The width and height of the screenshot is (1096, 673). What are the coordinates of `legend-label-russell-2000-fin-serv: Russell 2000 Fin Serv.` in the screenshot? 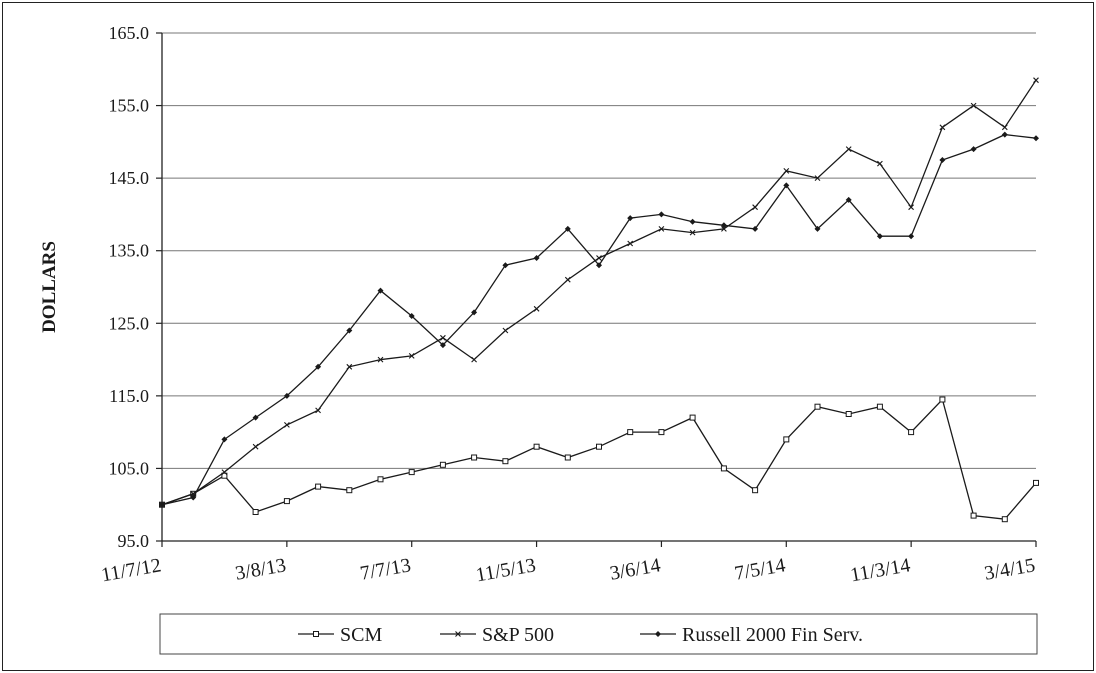 It's located at (772, 635).